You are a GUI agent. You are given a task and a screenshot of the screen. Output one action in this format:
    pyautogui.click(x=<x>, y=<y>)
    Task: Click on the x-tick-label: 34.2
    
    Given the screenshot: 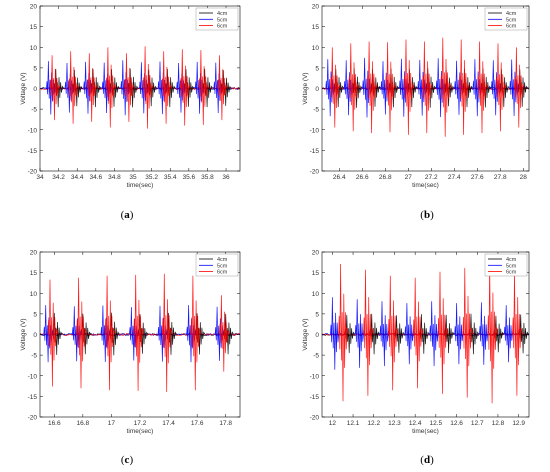 What is the action you would take?
    pyautogui.click(x=58, y=177)
    